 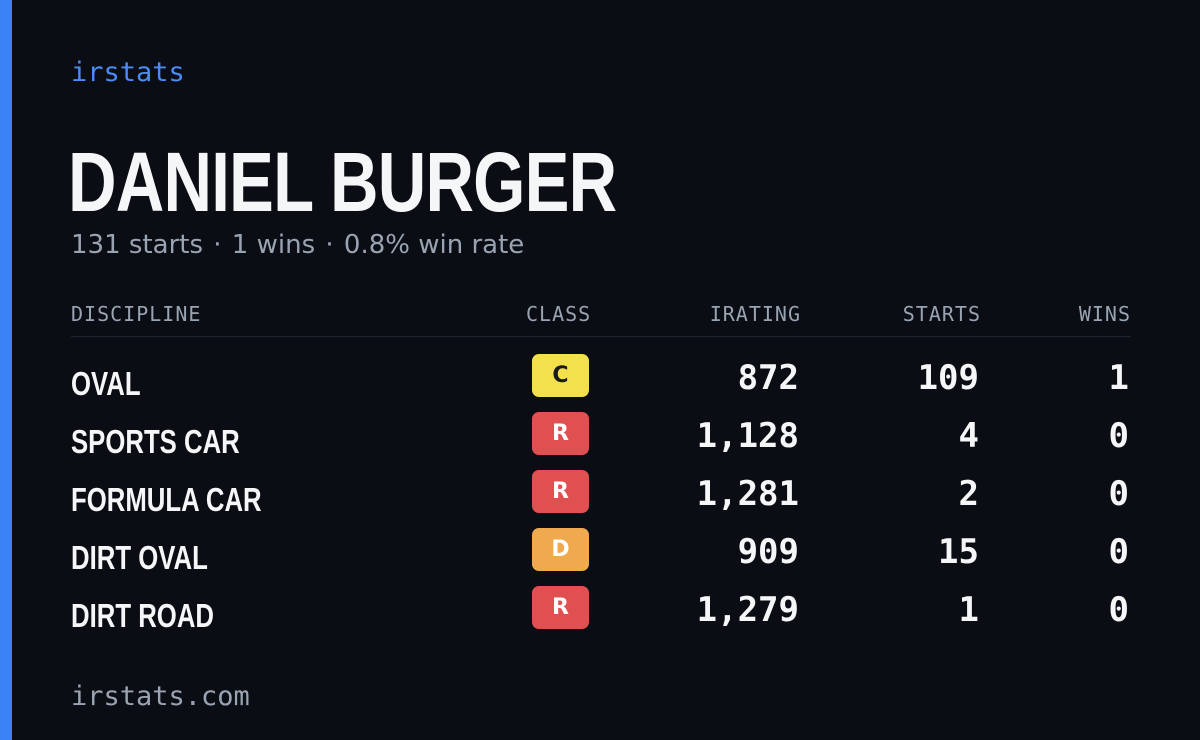 What do you see at coordinates (601, 437) in the screenshot?
I see `table-row: SPORTS CAR R 1,128 4 0` at bounding box center [601, 437].